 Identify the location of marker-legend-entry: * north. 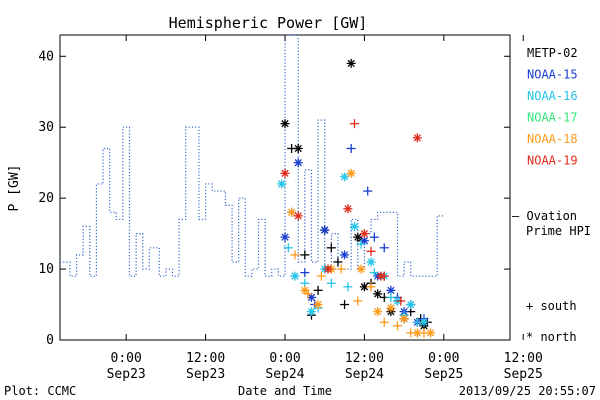
(551, 337).